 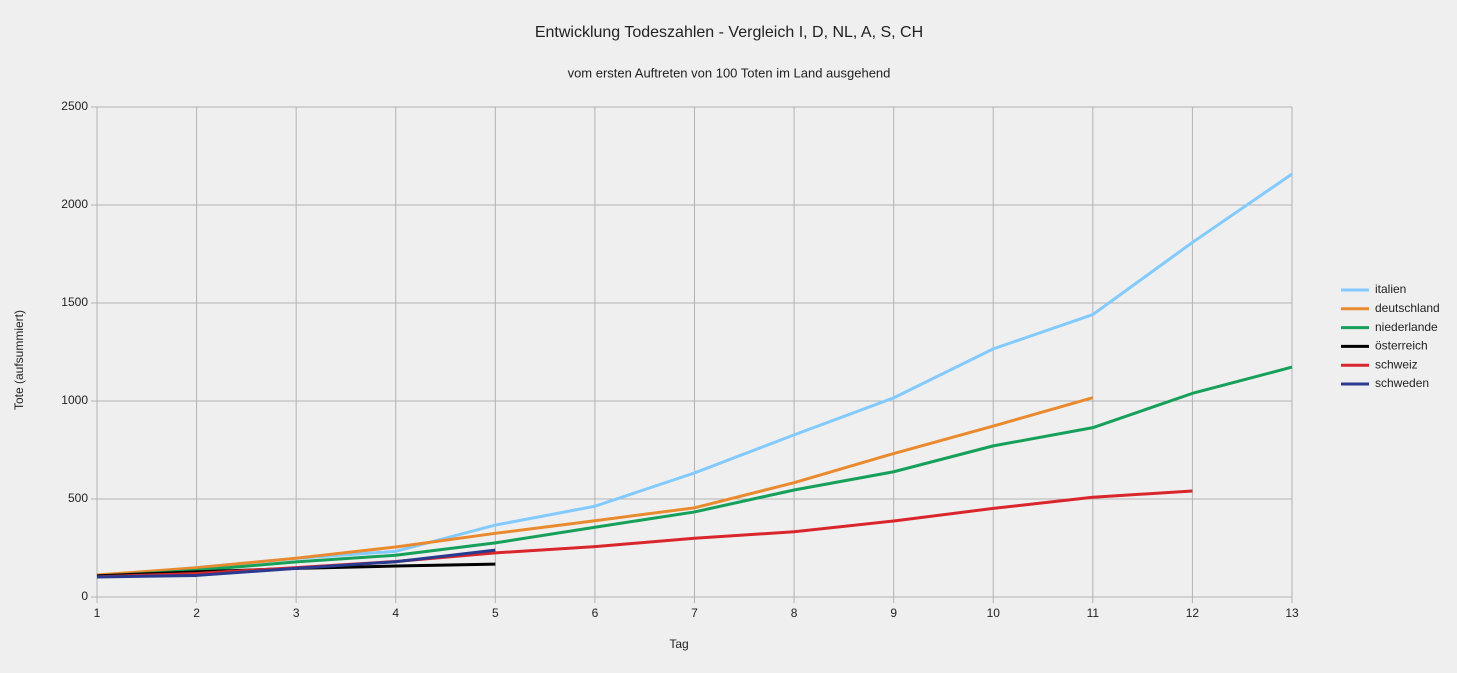 I want to click on x-tick-label: 8, so click(x=794, y=613).